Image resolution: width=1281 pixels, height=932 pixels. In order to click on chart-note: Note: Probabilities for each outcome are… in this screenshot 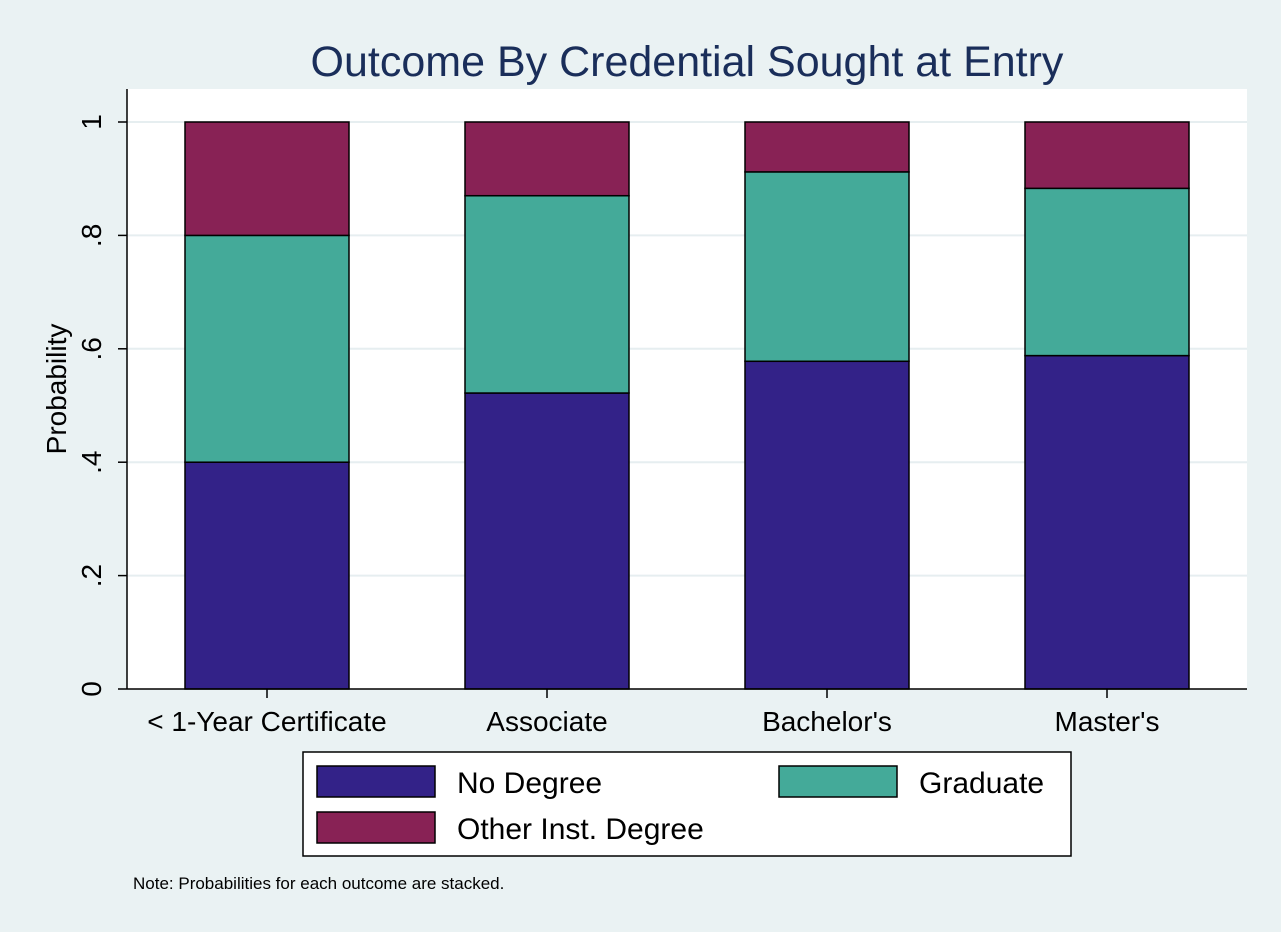, I will do `click(318, 883)`.